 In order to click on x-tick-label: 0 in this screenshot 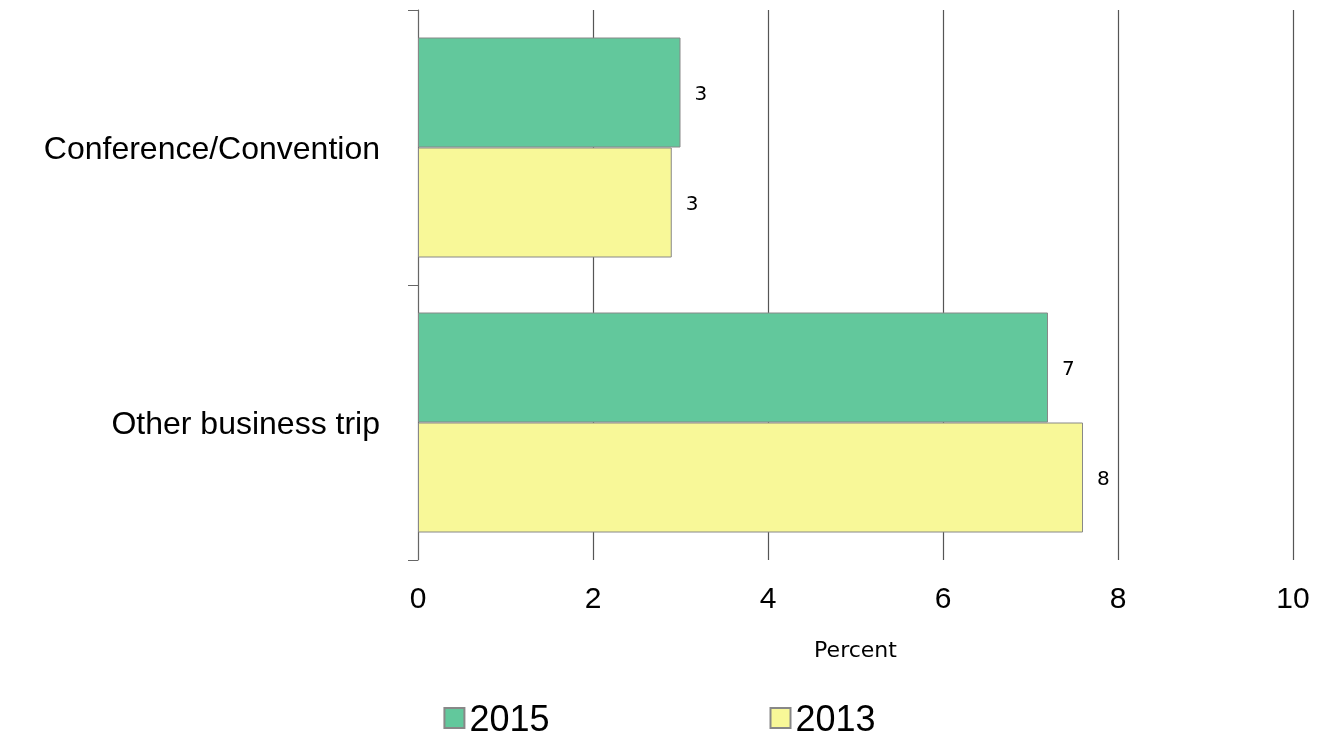, I will do `click(418, 597)`.